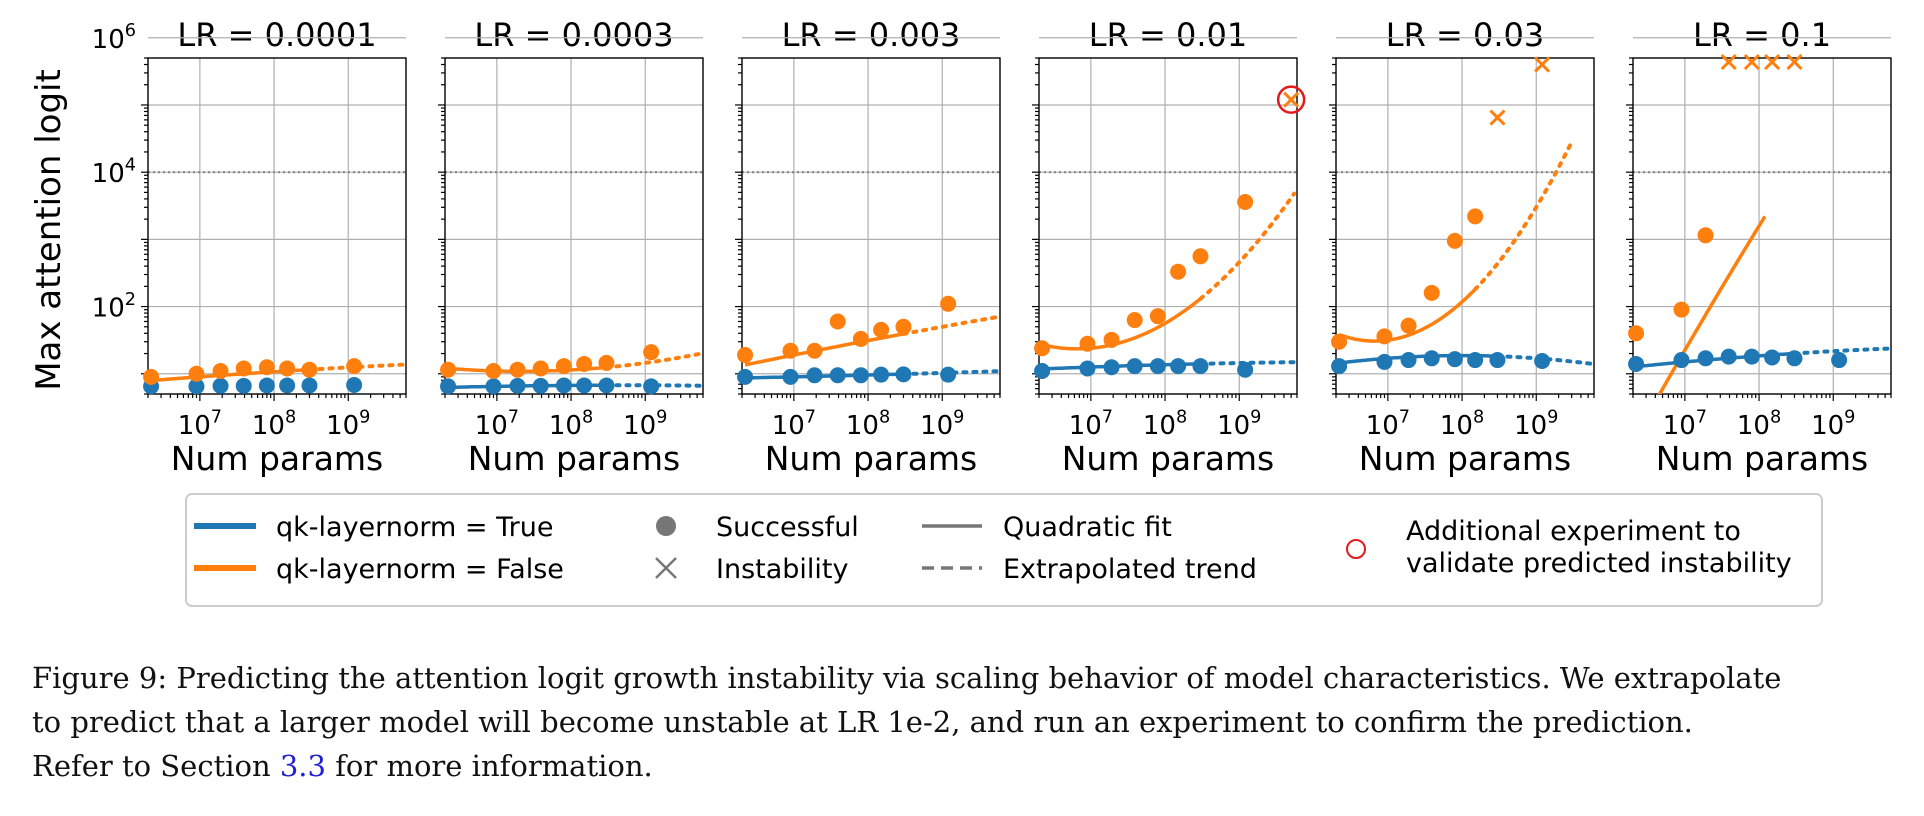  I want to click on panel-title: LR = 0.003, so click(871, 35).